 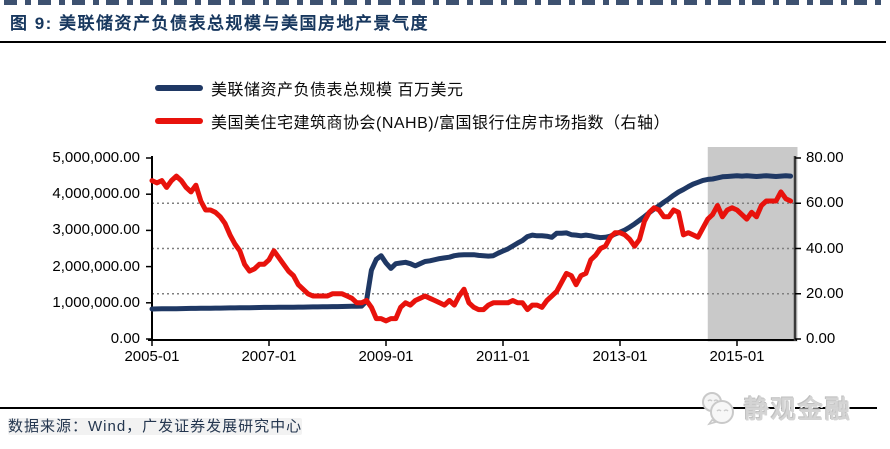 I want to click on y-axis-label-right: 60.00, so click(x=825, y=203).